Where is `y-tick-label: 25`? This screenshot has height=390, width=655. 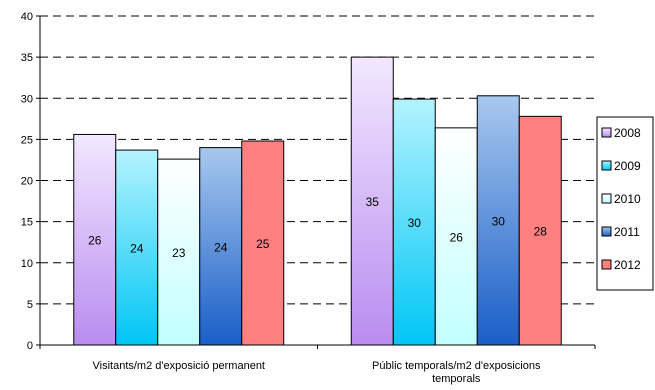 y-tick-label: 25 is located at coordinates (27, 140).